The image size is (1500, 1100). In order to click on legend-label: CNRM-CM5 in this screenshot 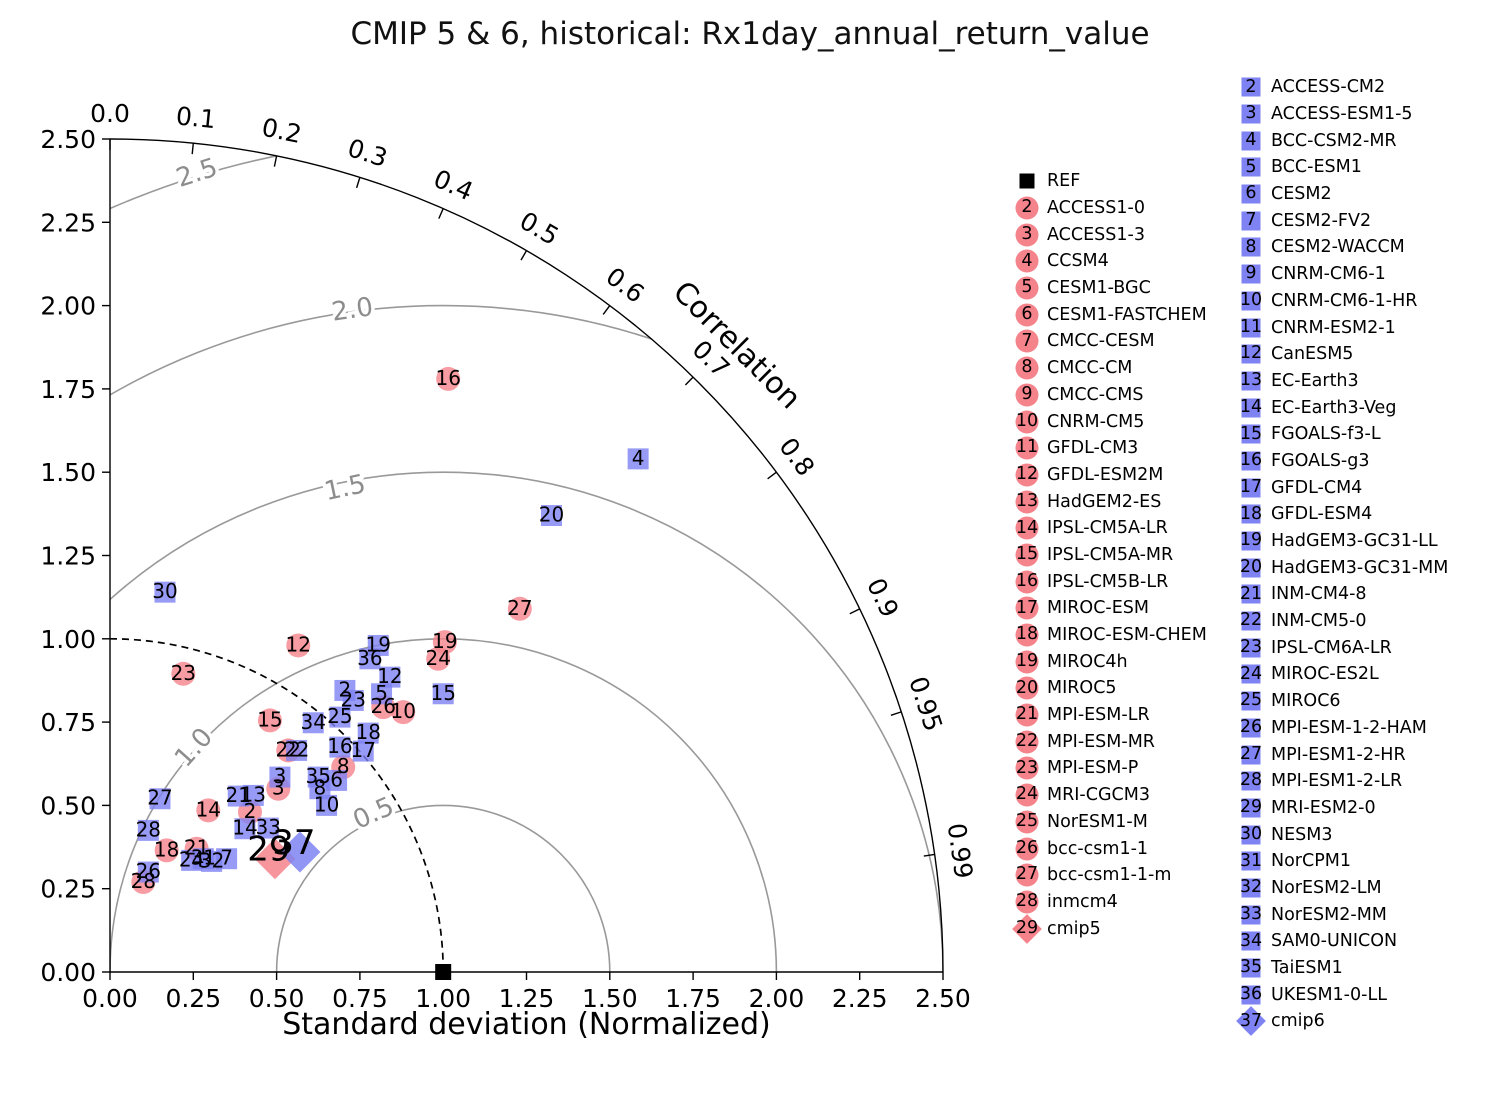, I will do `click(1096, 421)`.